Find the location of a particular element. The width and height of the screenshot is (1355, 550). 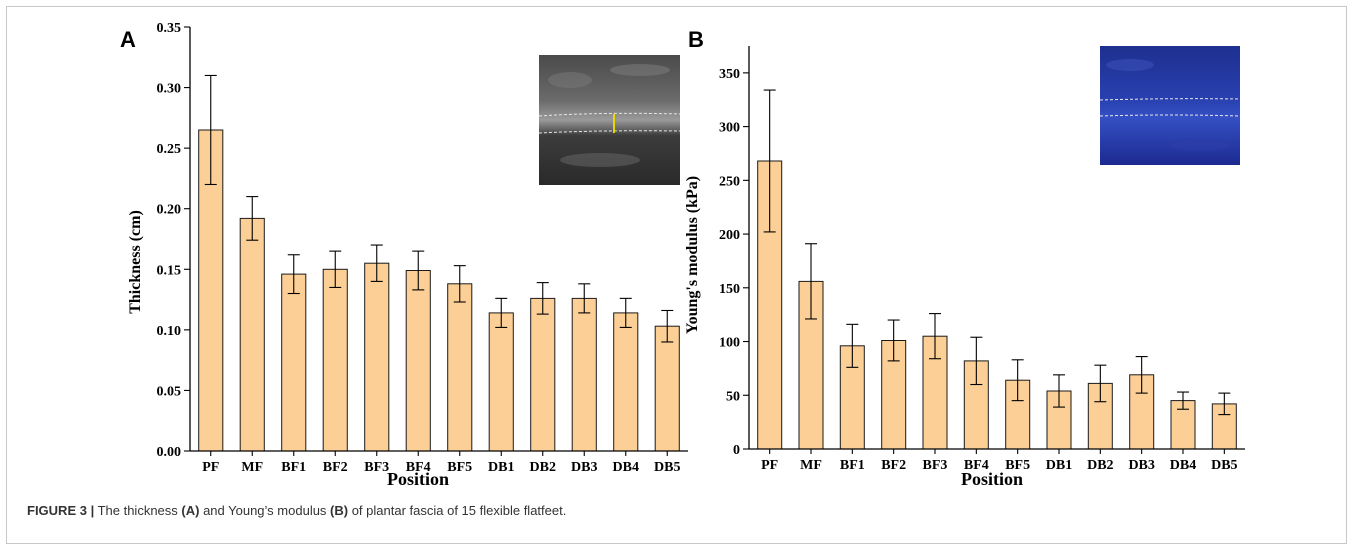

bar-db2 is located at coordinates (543, 374).